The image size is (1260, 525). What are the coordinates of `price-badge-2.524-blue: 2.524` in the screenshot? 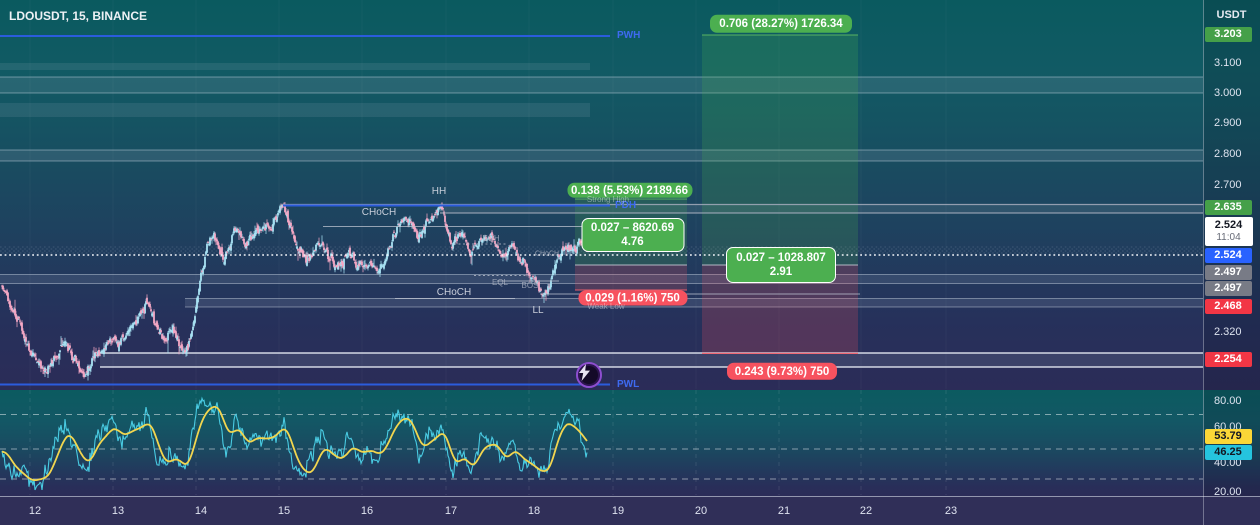 It's located at (1228, 256).